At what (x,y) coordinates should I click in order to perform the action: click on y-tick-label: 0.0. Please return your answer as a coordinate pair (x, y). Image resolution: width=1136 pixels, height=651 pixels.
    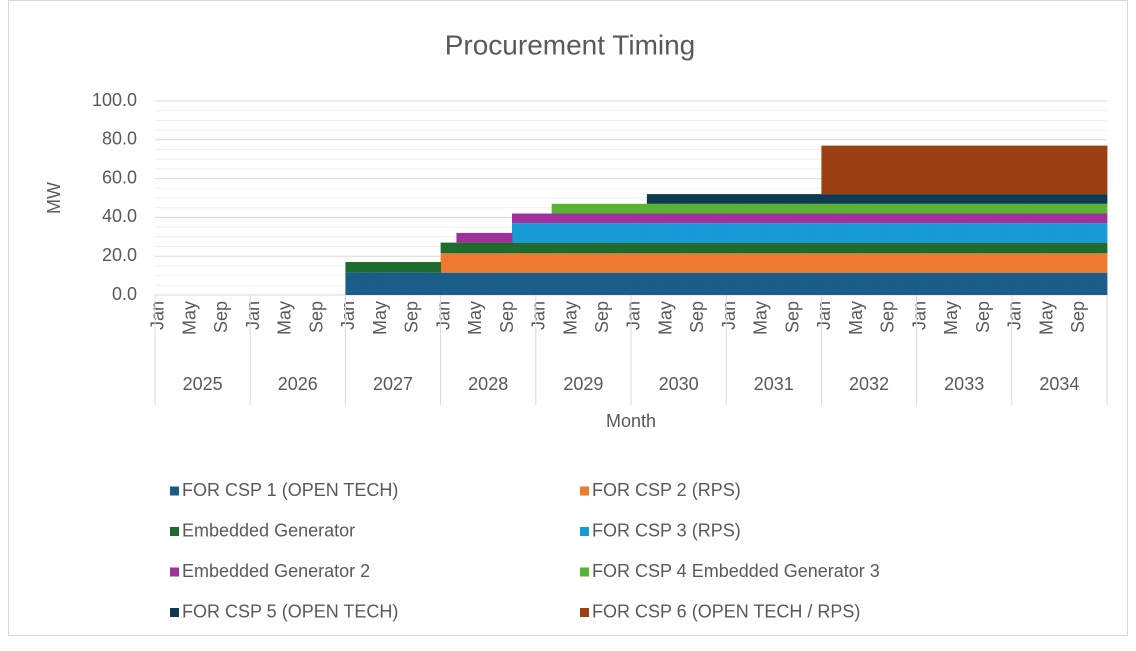
    Looking at the image, I should click on (124, 294).